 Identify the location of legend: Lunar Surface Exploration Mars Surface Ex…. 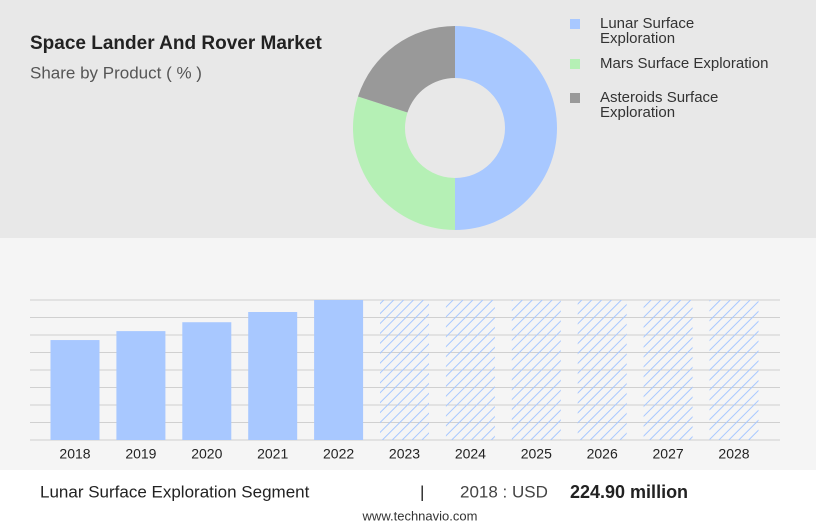
(685, 73).